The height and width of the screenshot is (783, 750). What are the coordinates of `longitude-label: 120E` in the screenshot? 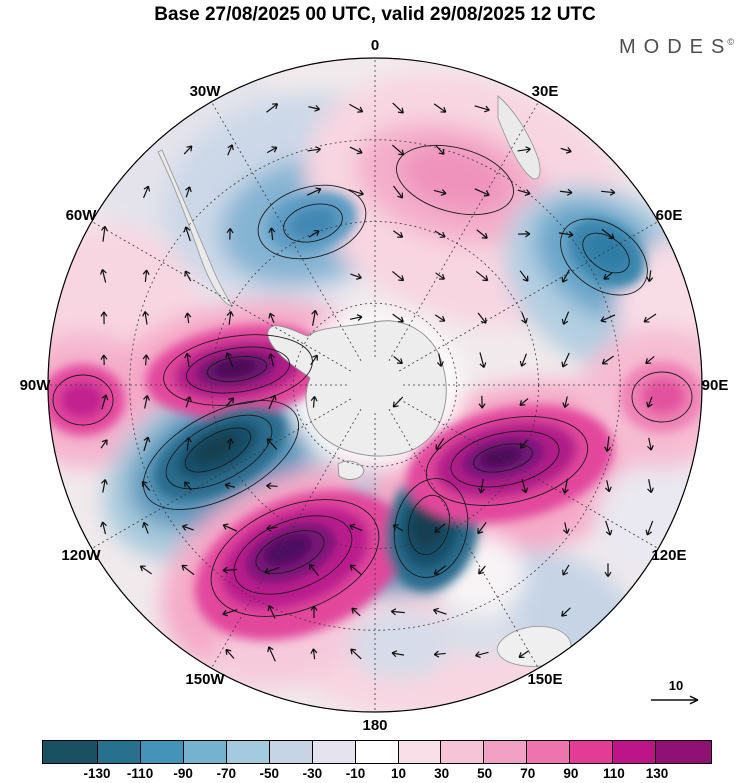 It's located at (668, 555).